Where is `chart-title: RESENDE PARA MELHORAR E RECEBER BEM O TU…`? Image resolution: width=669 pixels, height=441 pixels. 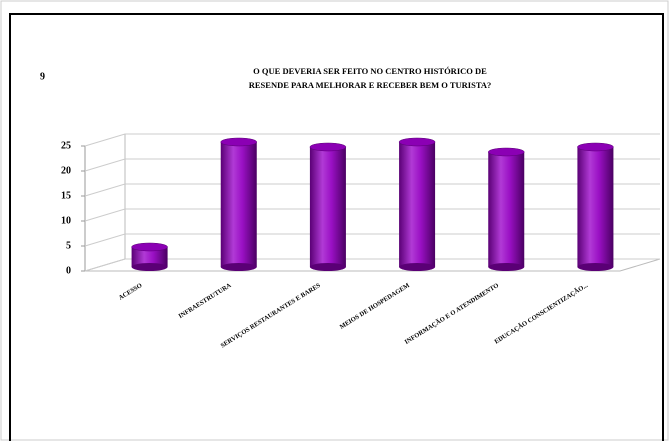 chart-title: RESENDE PARA MELHORAR E RECEBER BEM O TU… is located at coordinates (370, 85).